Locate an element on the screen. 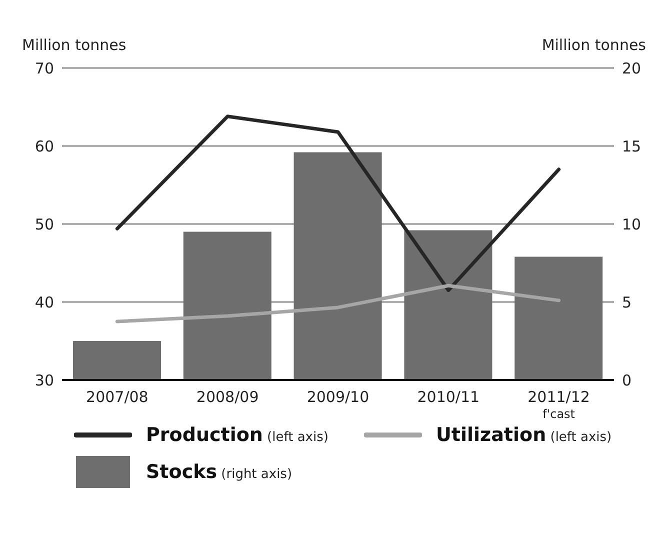  x-tick-label: 2008/09 is located at coordinates (227, 397).